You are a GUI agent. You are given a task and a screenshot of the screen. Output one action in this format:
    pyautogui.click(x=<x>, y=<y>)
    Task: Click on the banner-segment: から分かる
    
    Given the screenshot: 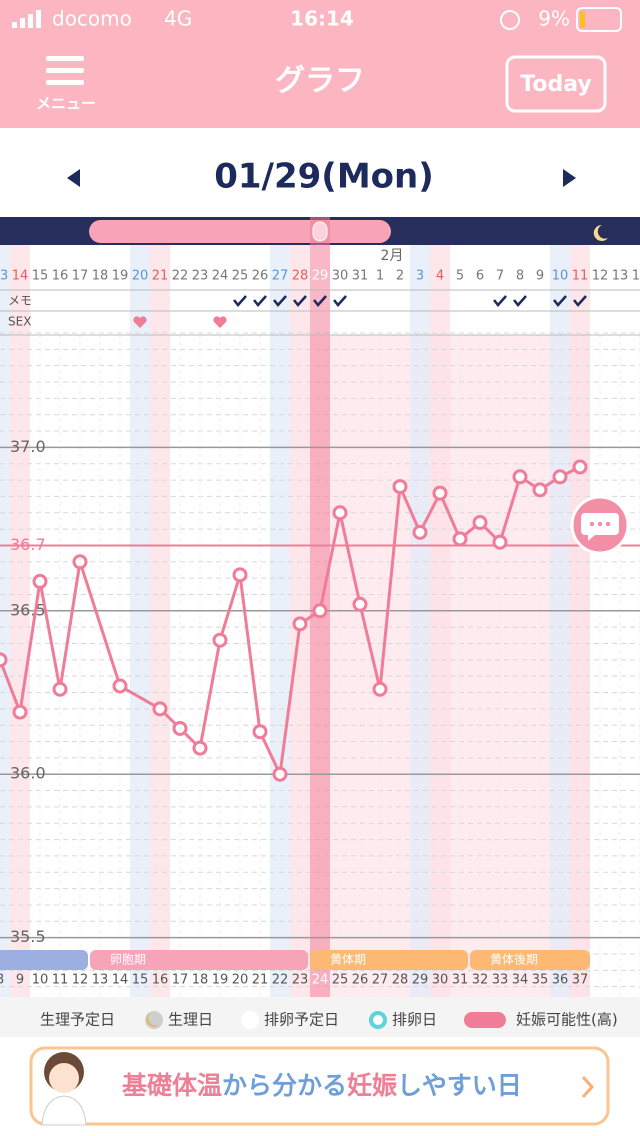 What is the action you would take?
    pyautogui.click(x=284, y=1085)
    